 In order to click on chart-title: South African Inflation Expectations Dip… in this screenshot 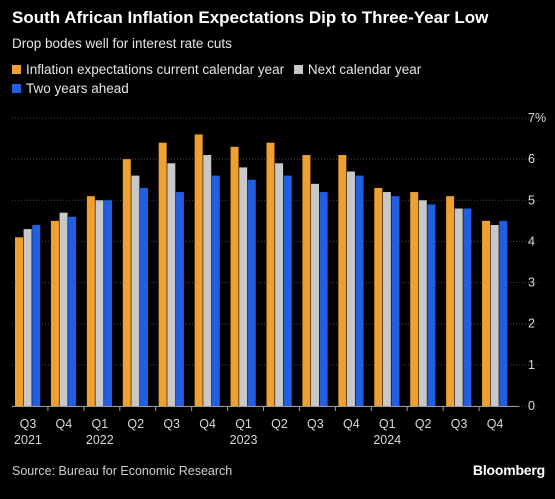, I will do `click(250, 17)`.